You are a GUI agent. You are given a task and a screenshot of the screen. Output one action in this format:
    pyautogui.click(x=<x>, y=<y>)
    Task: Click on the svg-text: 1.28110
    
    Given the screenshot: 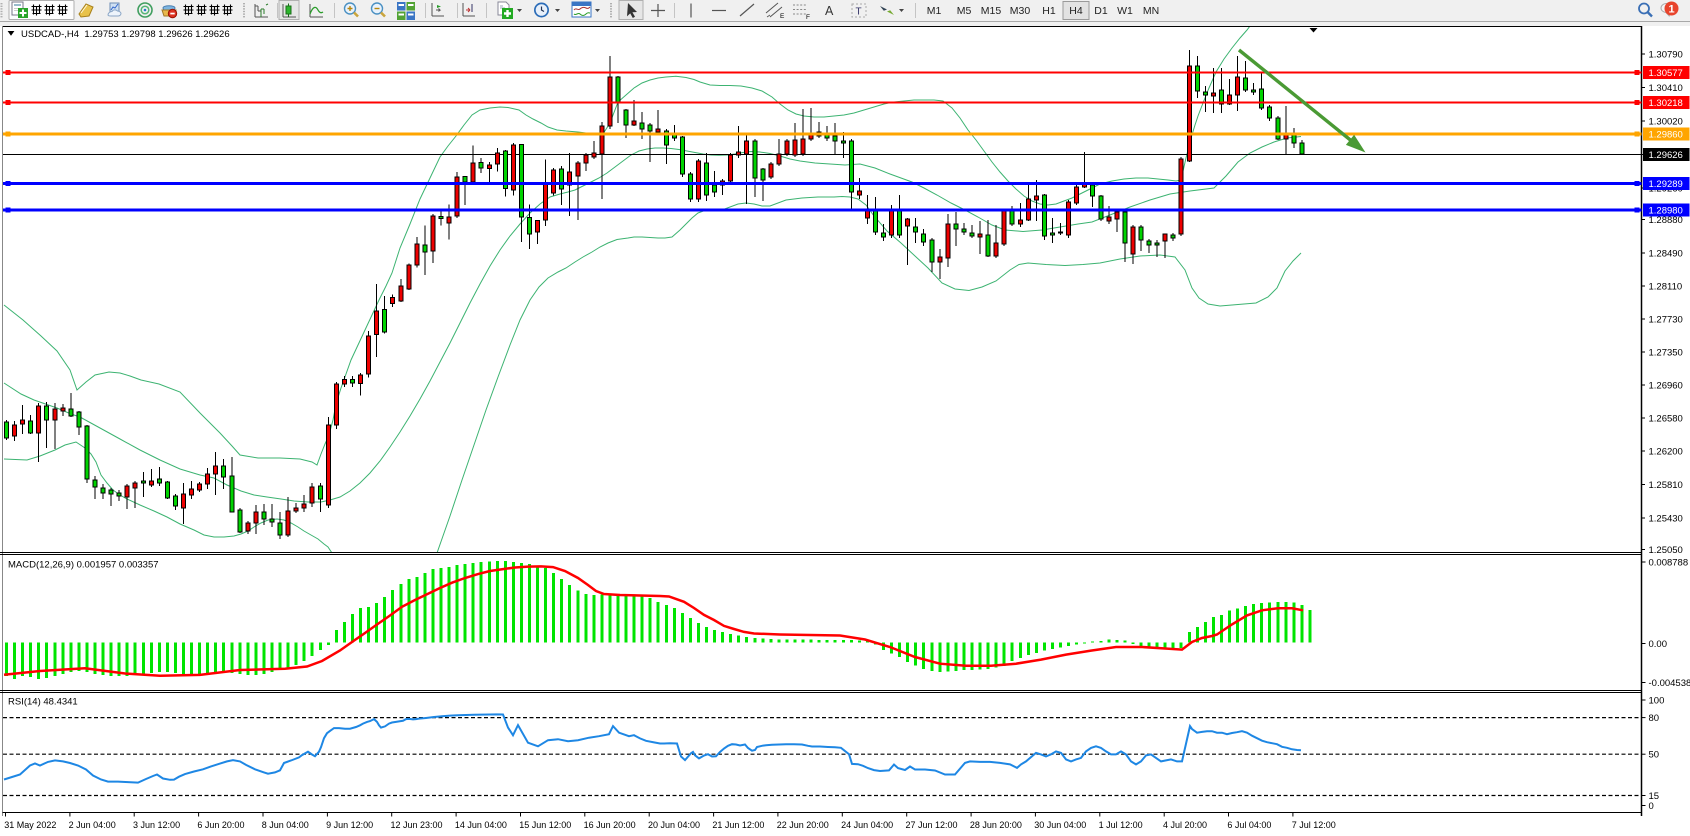 What is the action you would take?
    pyautogui.click(x=1666, y=287)
    